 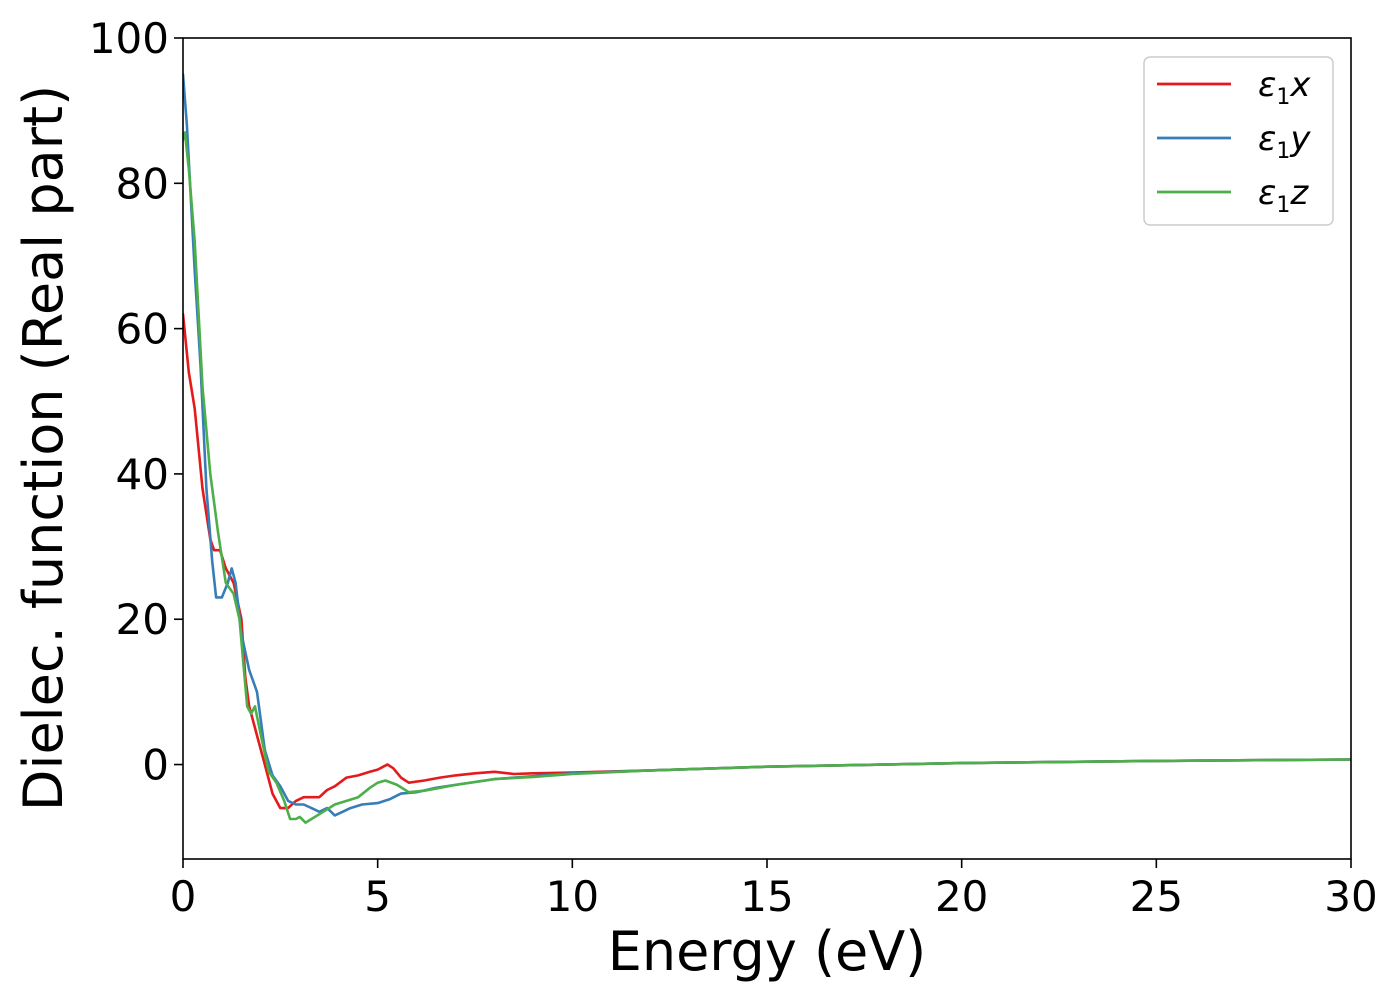 What do you see at coordinates (142, 619) in the screenshot?
I see `y-tick-label: 20` at bounding box center [142, 619].